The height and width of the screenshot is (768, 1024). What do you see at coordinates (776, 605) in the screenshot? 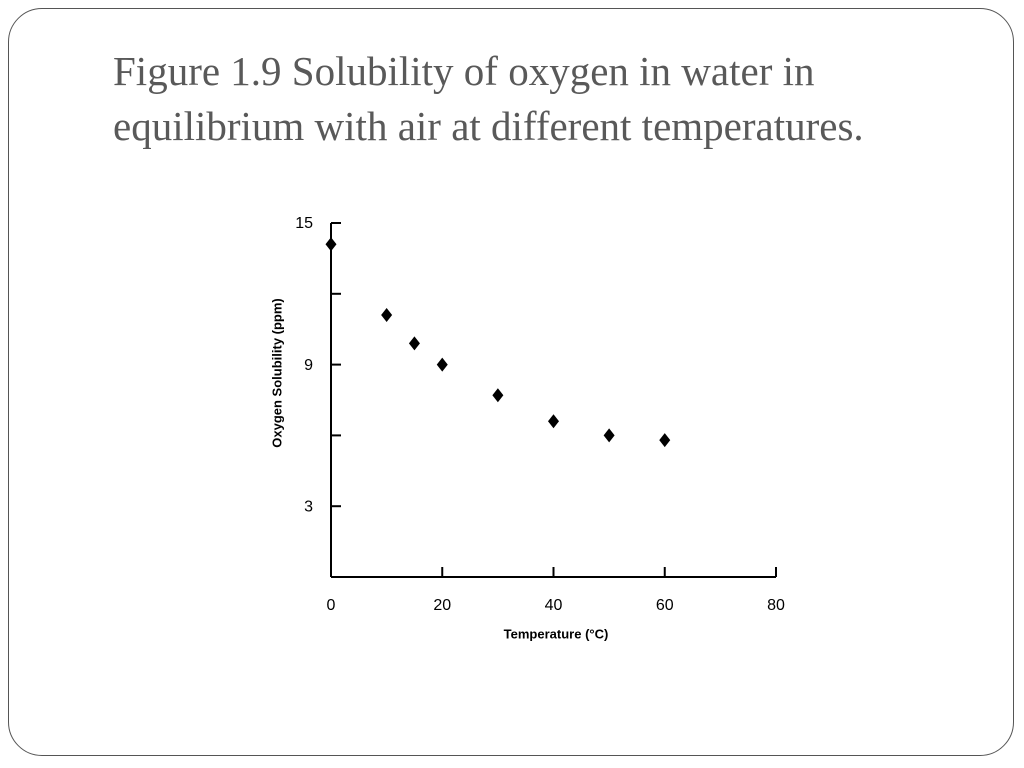
I see `x-tick-label: 80` at bounding box center [776, 605].